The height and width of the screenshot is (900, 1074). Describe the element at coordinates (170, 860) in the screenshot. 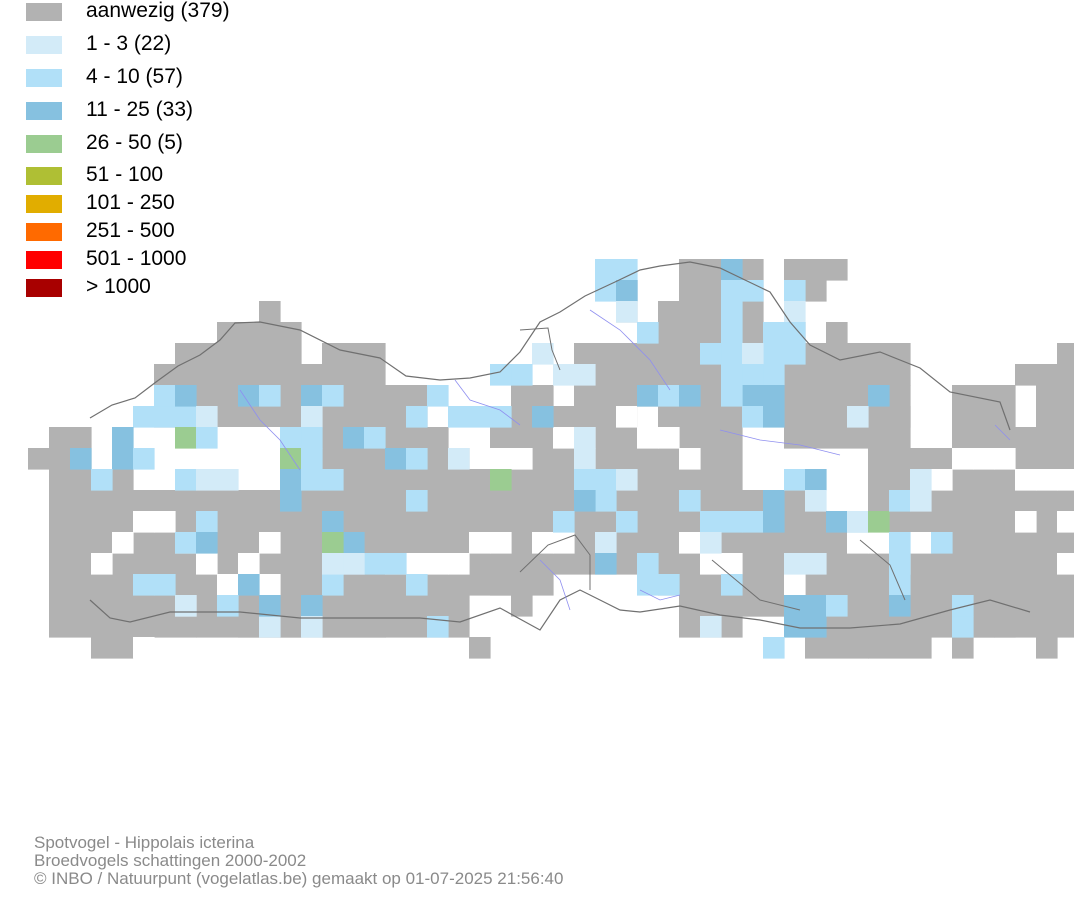

I see `dataset-name: Broedvogels schattingen 2000-2002` at that location.